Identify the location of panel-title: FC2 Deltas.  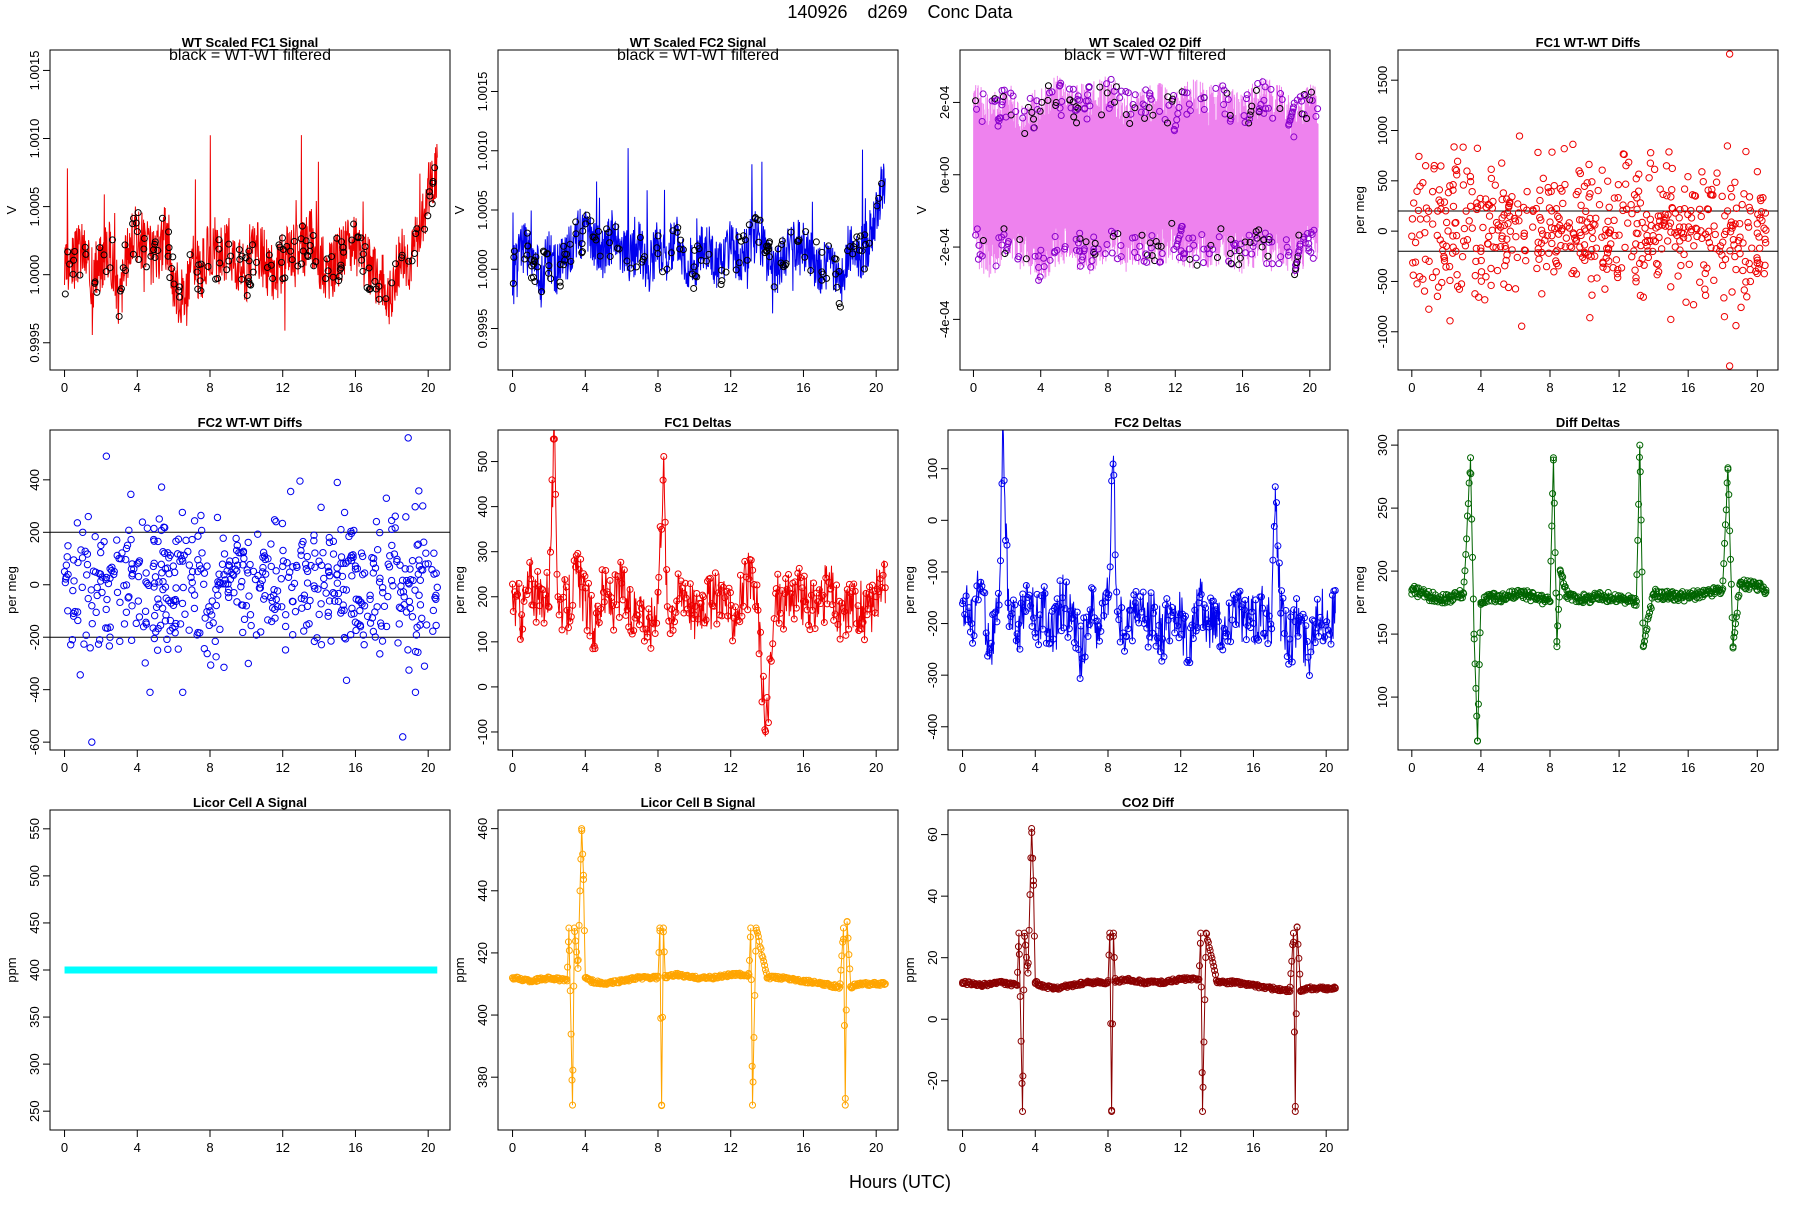
(1147, 422).